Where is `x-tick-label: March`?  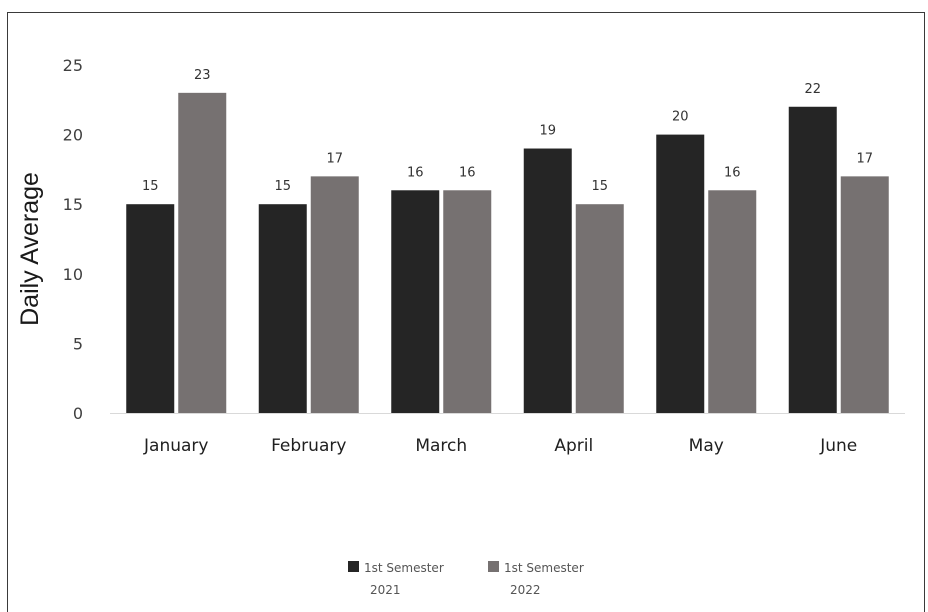 x-tick-label: March is located at coordinates (441, 446).